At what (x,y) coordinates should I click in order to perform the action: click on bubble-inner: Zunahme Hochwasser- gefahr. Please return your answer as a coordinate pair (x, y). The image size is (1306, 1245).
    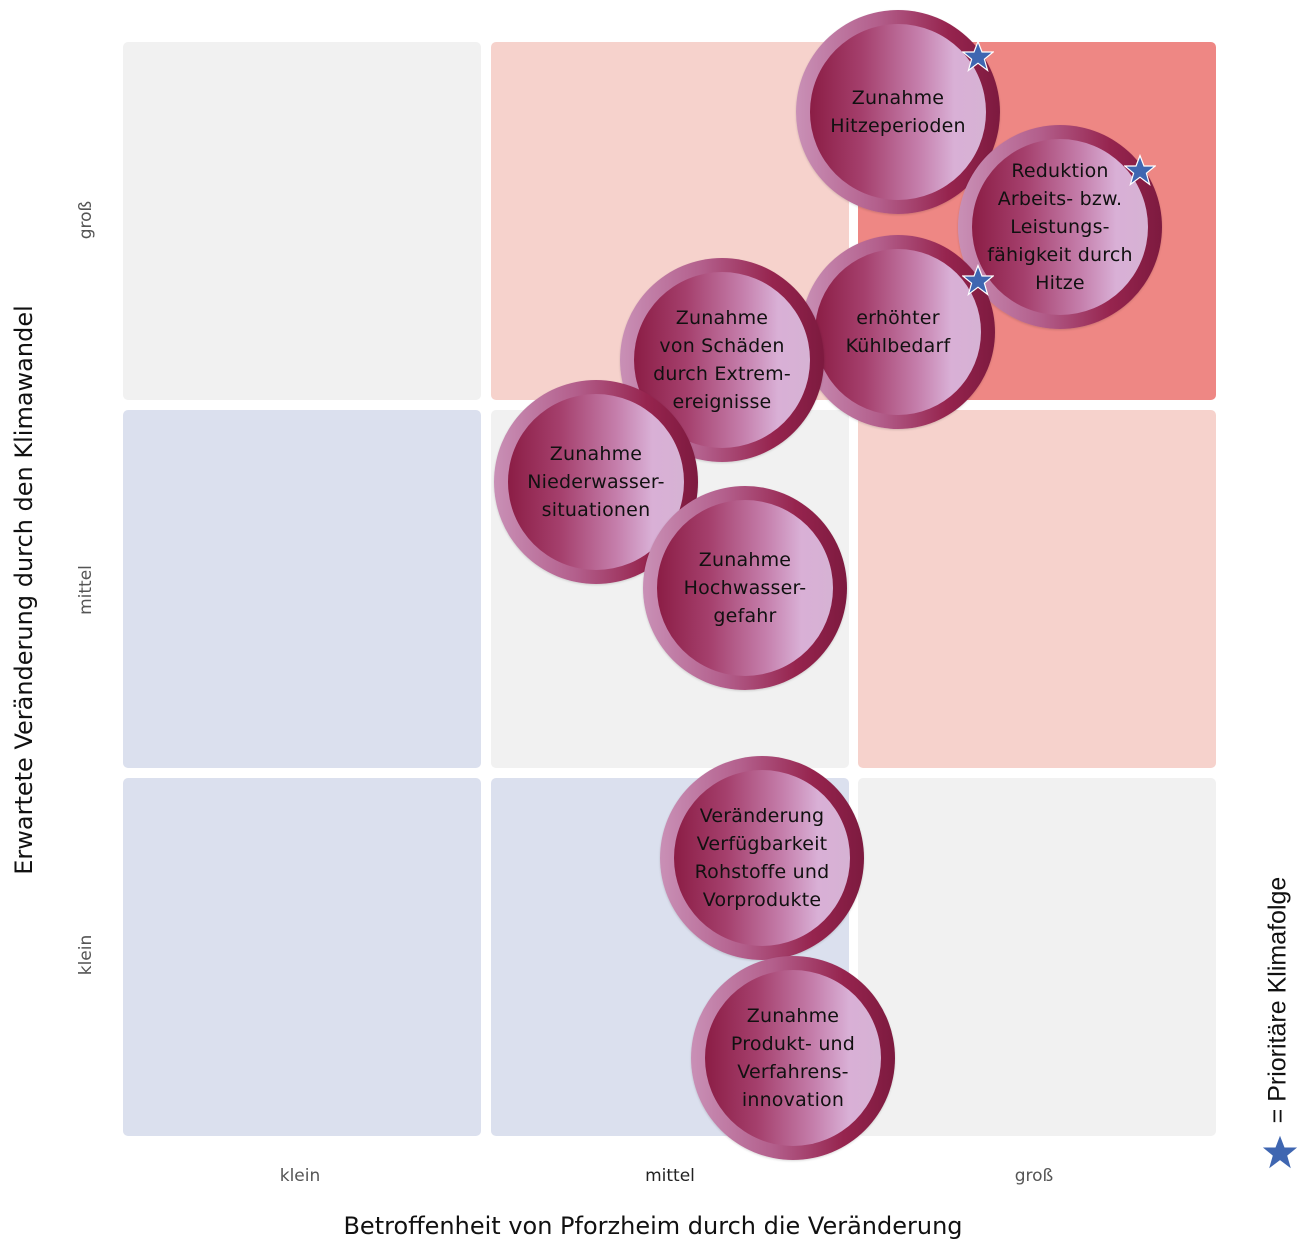
    Looking at the image, I should click on (745, 588).